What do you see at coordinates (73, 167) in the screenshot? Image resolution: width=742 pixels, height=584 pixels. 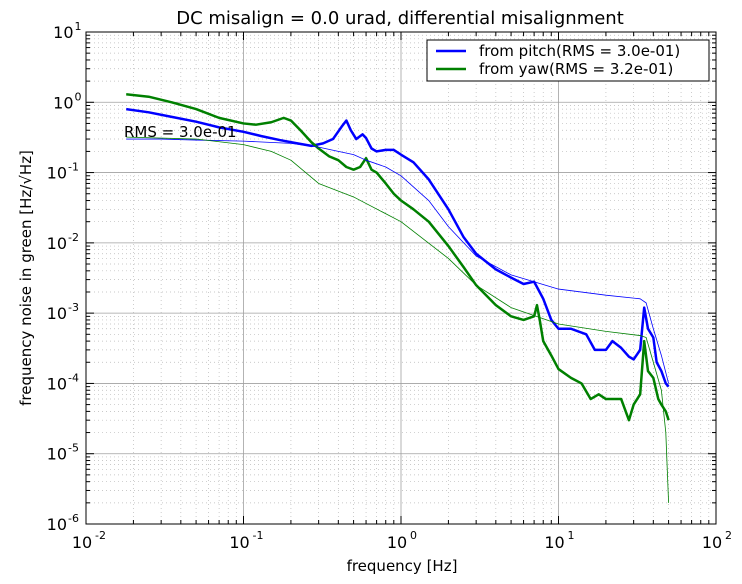 I see `y-tick-label-exponent: -1` at bounding box center [73, 167].